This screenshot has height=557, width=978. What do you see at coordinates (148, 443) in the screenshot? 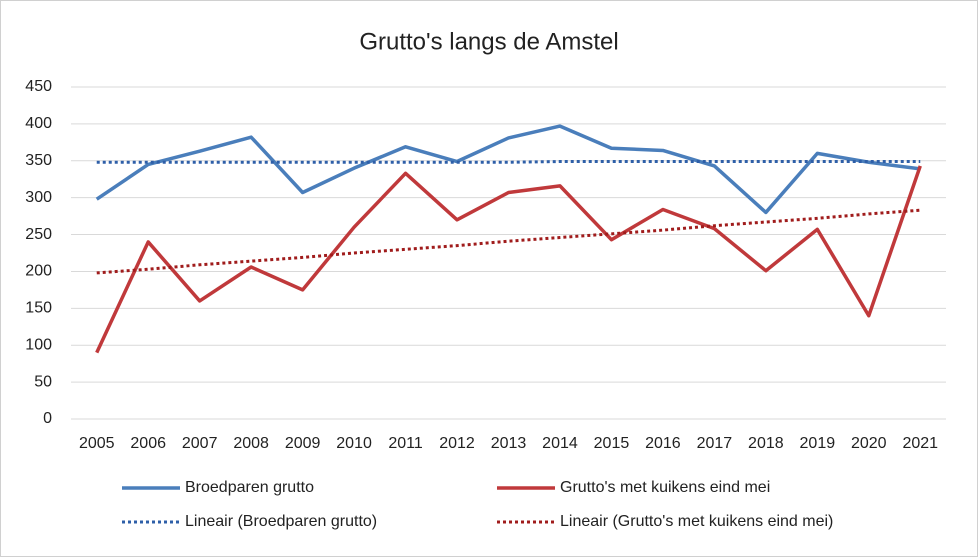
I see `x-tick-label: 2006` at bounding box center [148, 443].